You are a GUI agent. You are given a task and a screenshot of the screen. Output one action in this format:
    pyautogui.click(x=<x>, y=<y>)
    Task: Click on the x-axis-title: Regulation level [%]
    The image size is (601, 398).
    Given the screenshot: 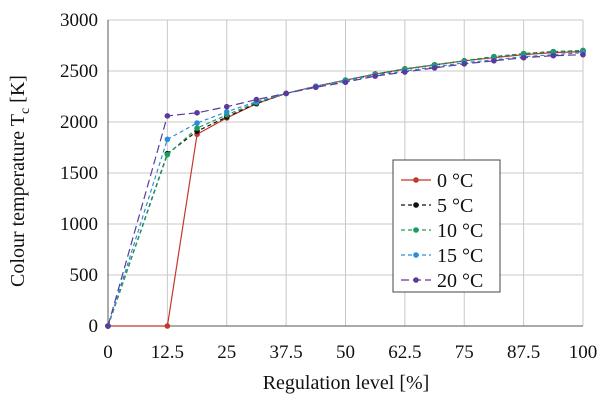 What is the action you would take?
    pyautogui.click(x=346, y=383)
    